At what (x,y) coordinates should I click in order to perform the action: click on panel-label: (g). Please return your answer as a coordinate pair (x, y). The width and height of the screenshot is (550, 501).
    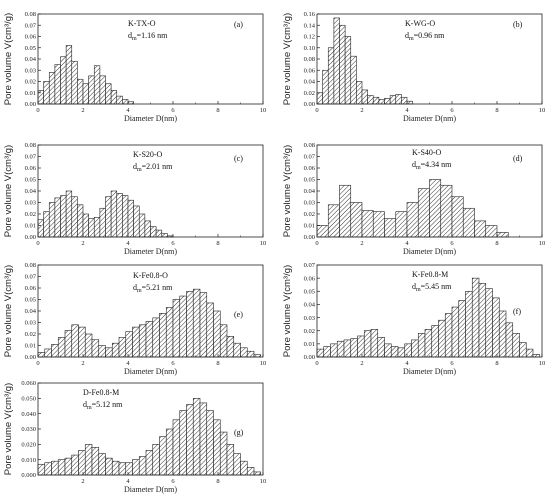
    Looking at the image, I should click on (239, 432).